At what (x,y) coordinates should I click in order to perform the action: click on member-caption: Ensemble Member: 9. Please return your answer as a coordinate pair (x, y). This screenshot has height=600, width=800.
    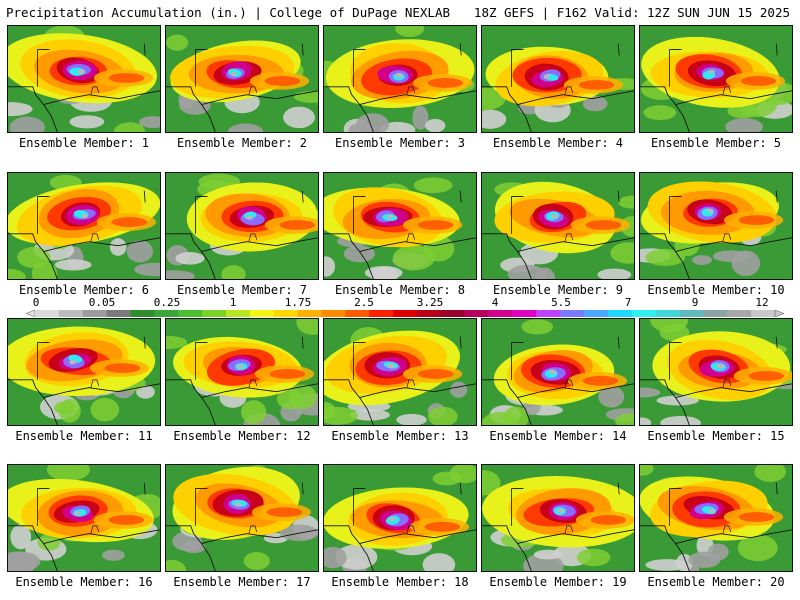
    Looking at the image, I should click on (558, 290).